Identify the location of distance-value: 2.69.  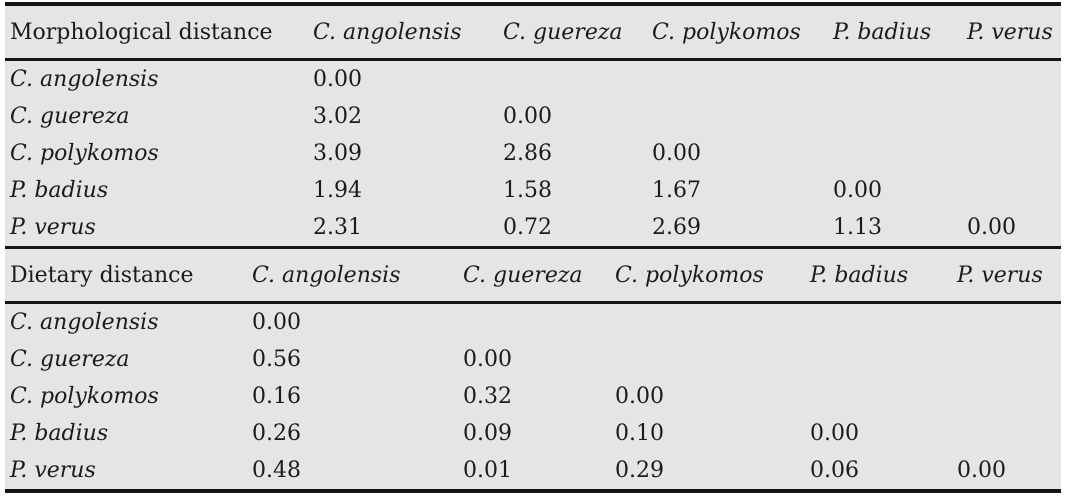
(742, 229).